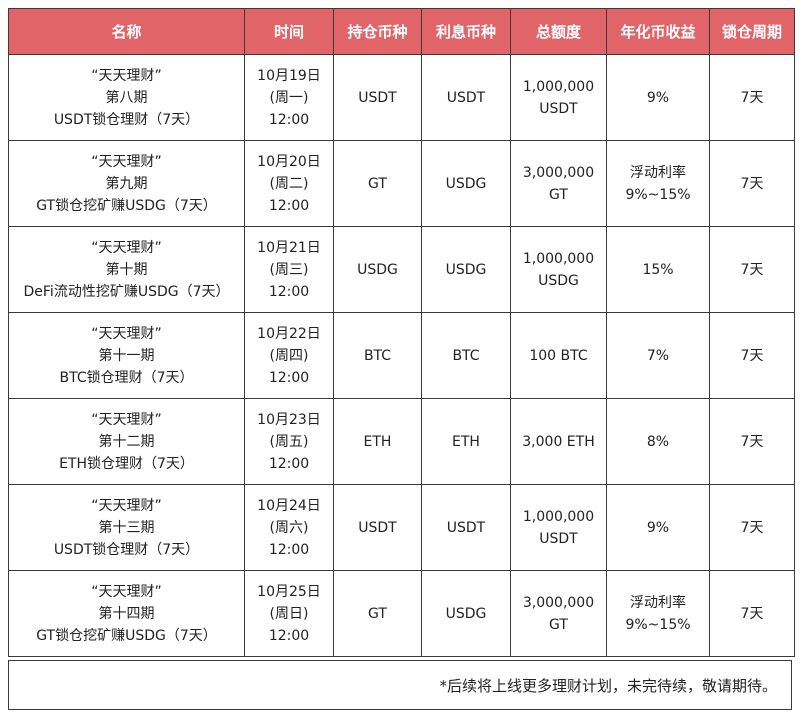 Image resolution: width=802 pixels, height=719 pixels. I want to click on yield-type: 浮动利率, so click(658, 172).